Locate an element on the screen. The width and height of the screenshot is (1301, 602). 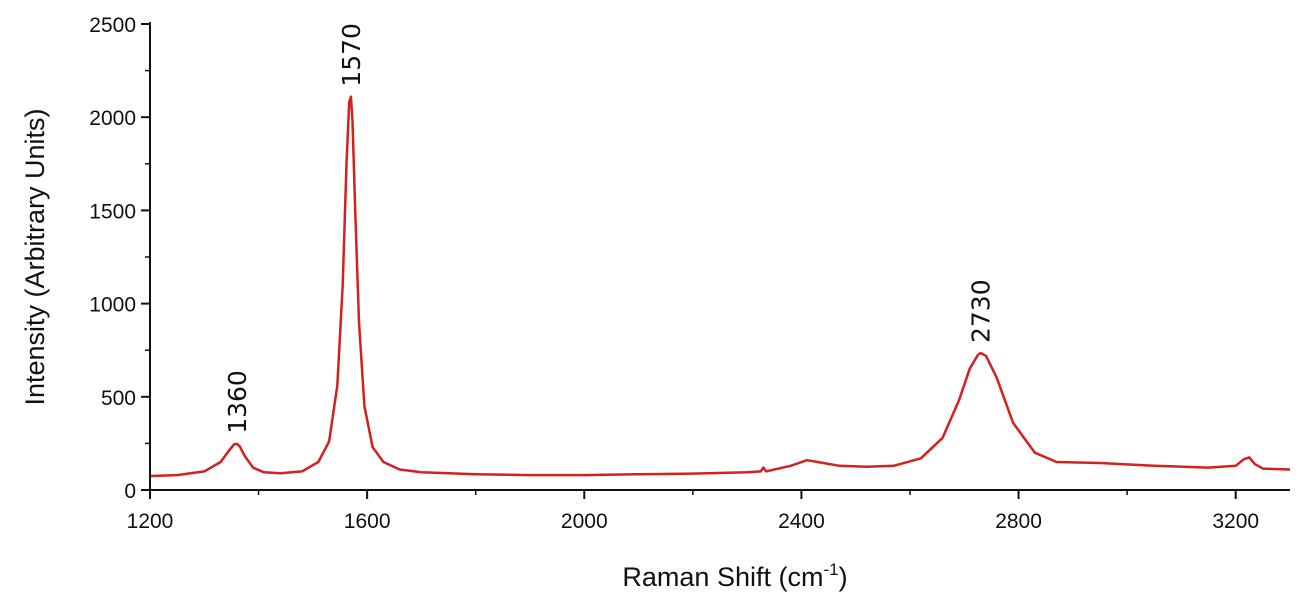
y-axis-title: Intensity (Arbitrary Units) is located at coordinates (35, 256).